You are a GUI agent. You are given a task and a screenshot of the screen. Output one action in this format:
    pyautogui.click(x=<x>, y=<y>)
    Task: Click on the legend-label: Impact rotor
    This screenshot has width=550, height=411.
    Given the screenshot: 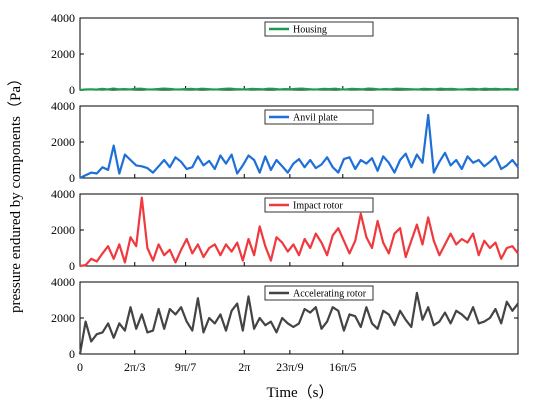 What is the action you would take?
    pyautogui.click(x=318, y=206)
    